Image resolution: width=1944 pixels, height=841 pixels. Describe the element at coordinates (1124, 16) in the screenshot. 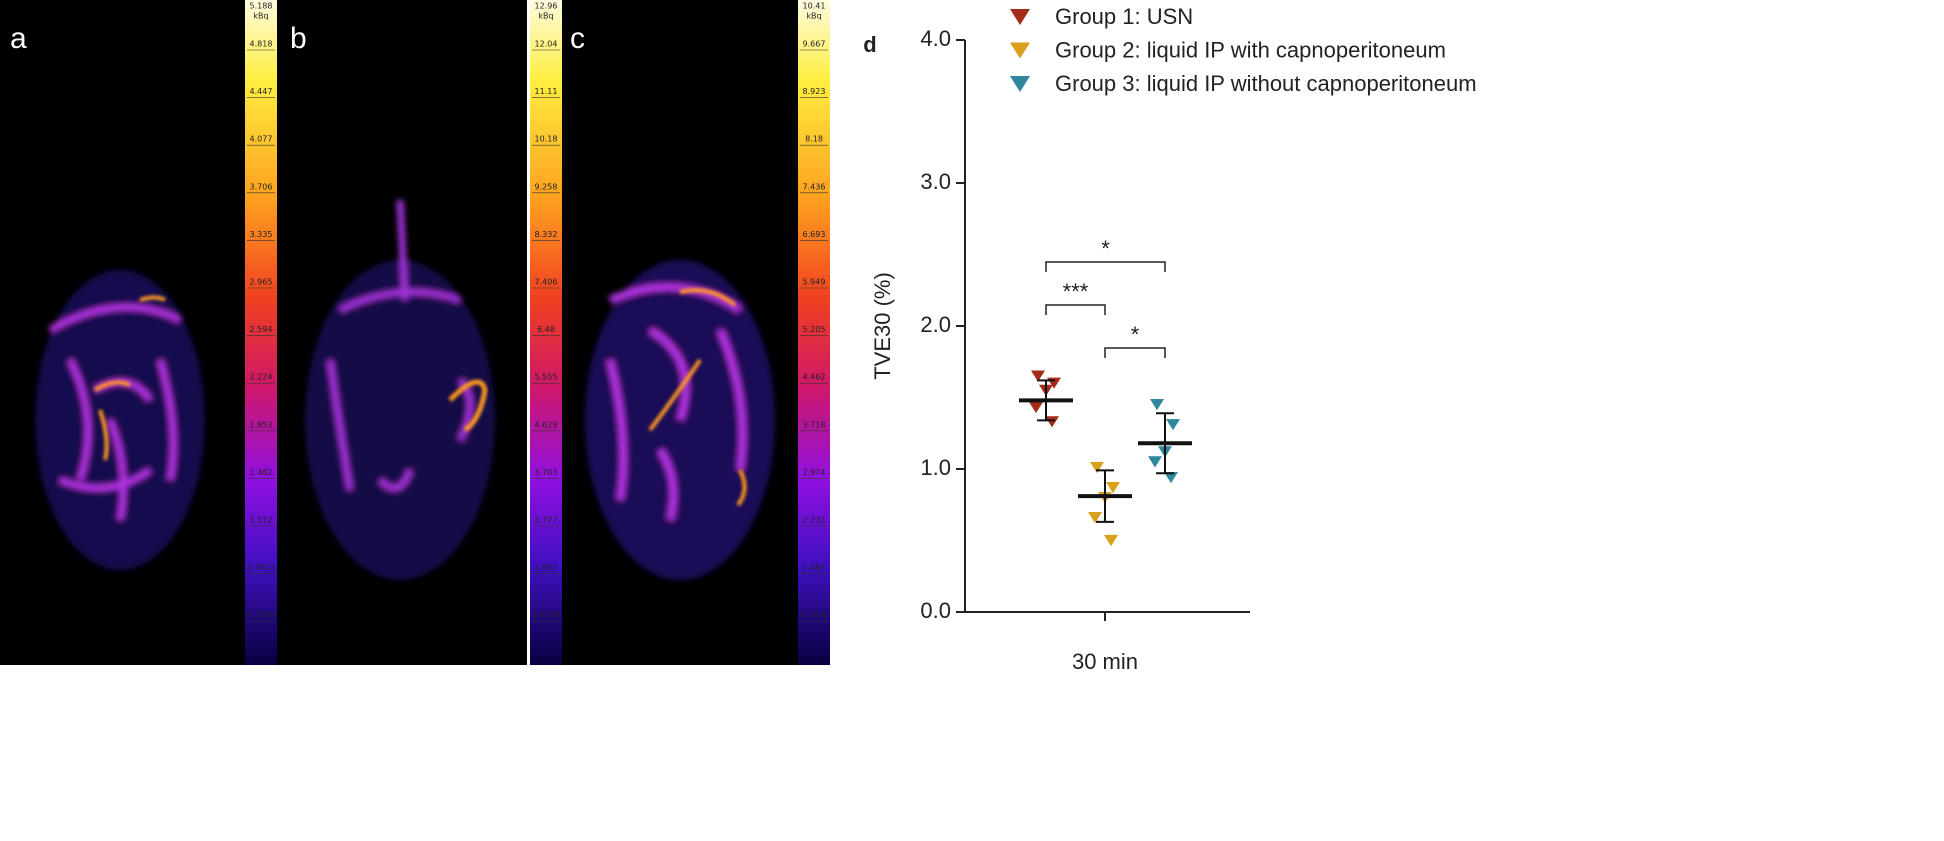

I see `legend-label: Group 1: USN` at that location.